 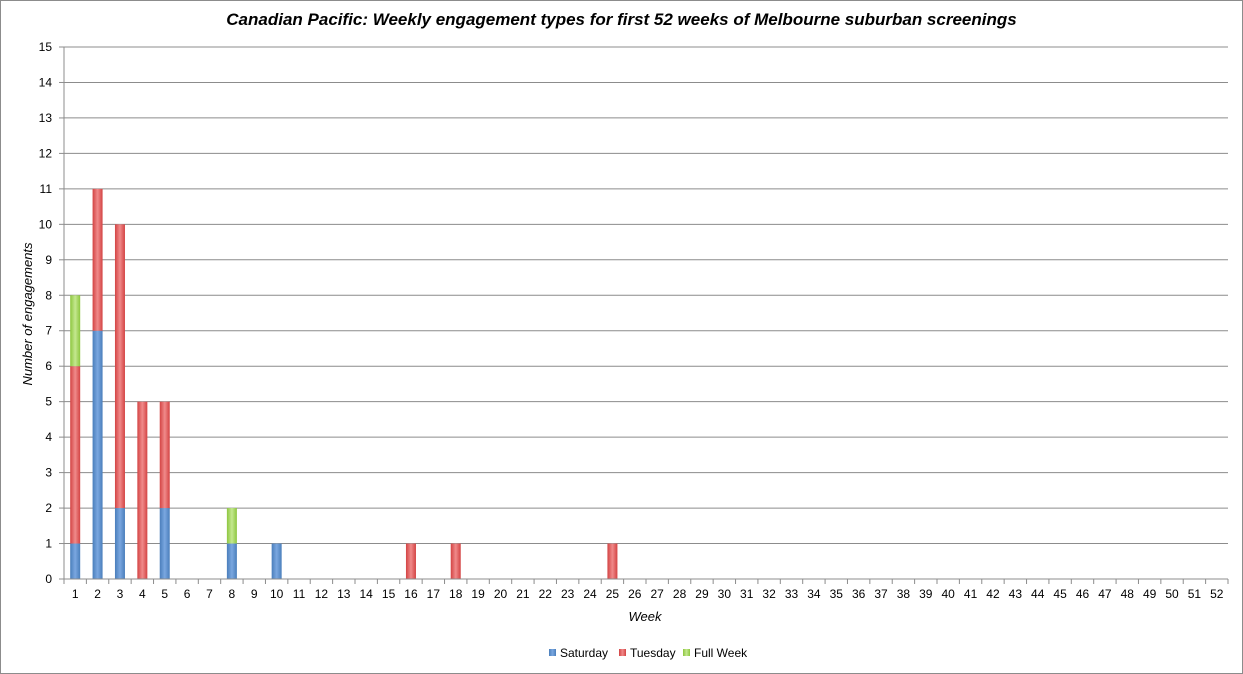 I want to click on legend: Saturday Tuesday Full Week, so click(x=648, y=653).